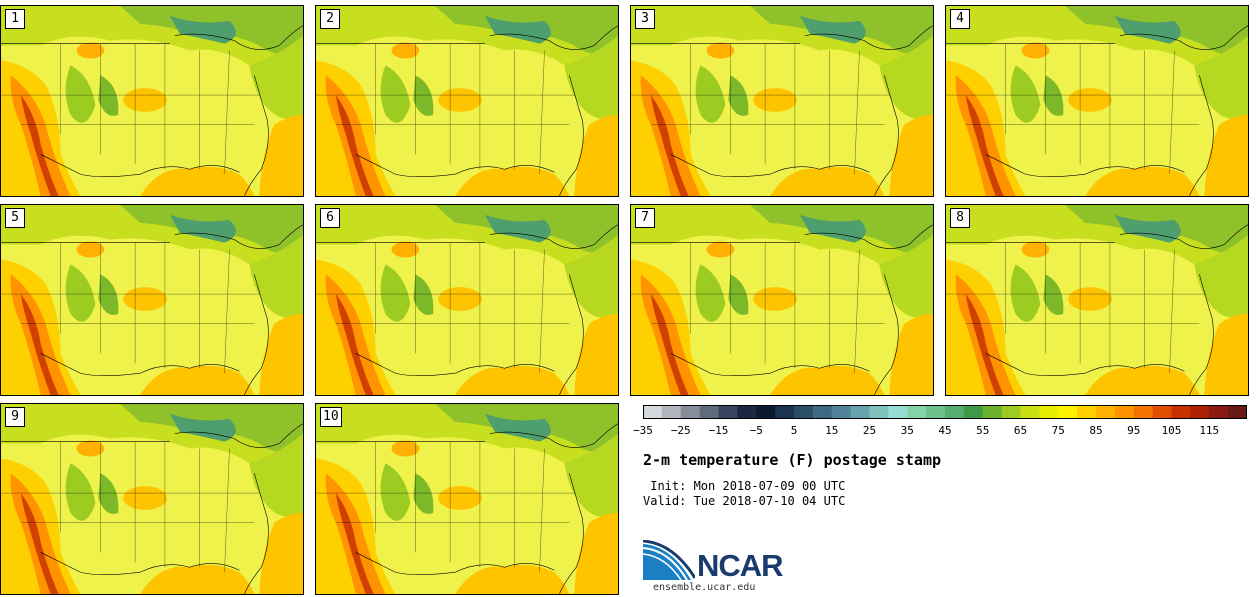 The width and height of the screenshot is (1260, 597). I want to click on panel-label: 6, so click(330, 218).